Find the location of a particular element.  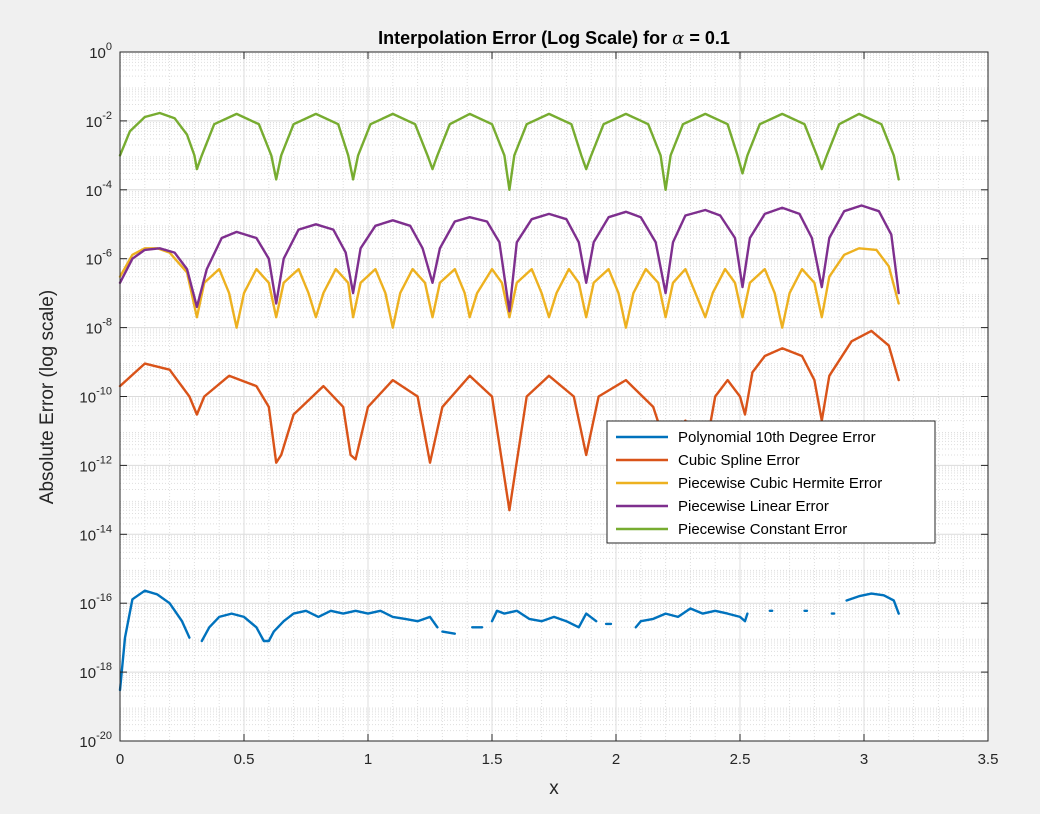

x-tick-label: 2 is located at coordinates (616, 759).